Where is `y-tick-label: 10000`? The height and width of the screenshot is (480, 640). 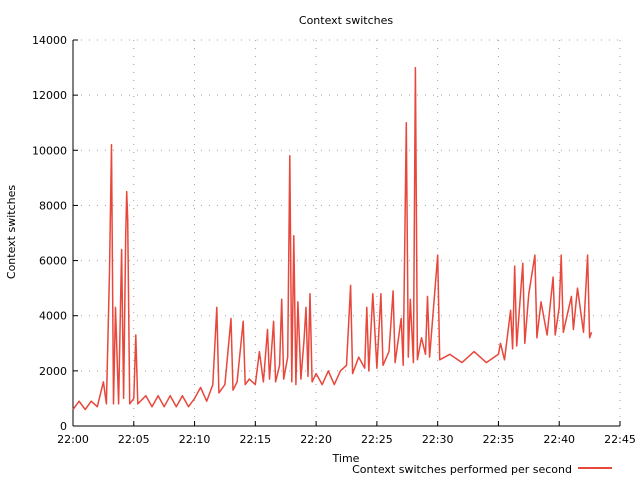
y-tick-label: 10000 is located at coordinates (49, 150).